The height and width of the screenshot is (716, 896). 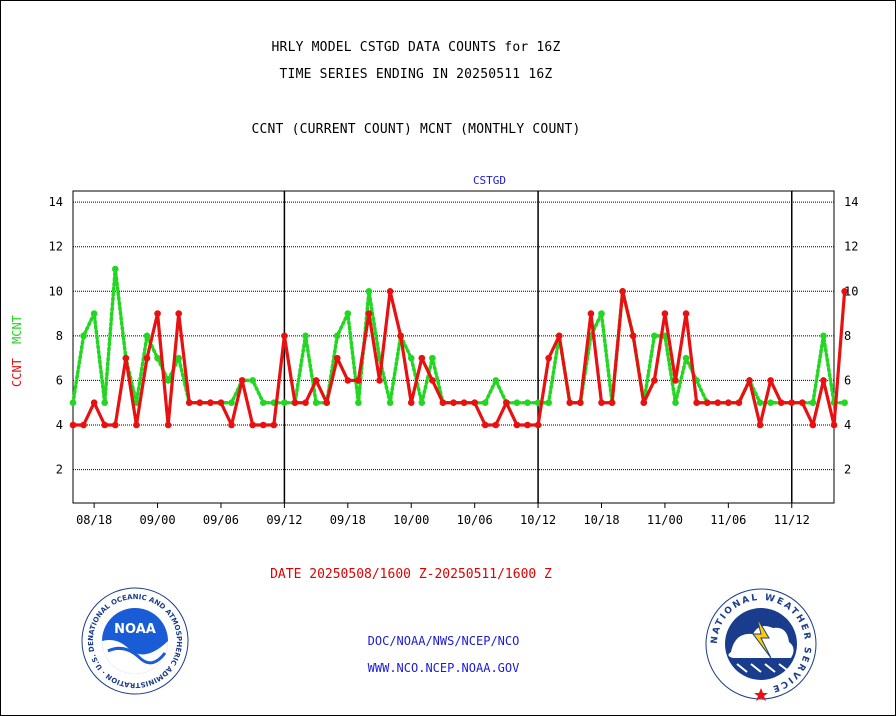 I want to click on x-tick-label: 10/00, so click(x=411, y=520).